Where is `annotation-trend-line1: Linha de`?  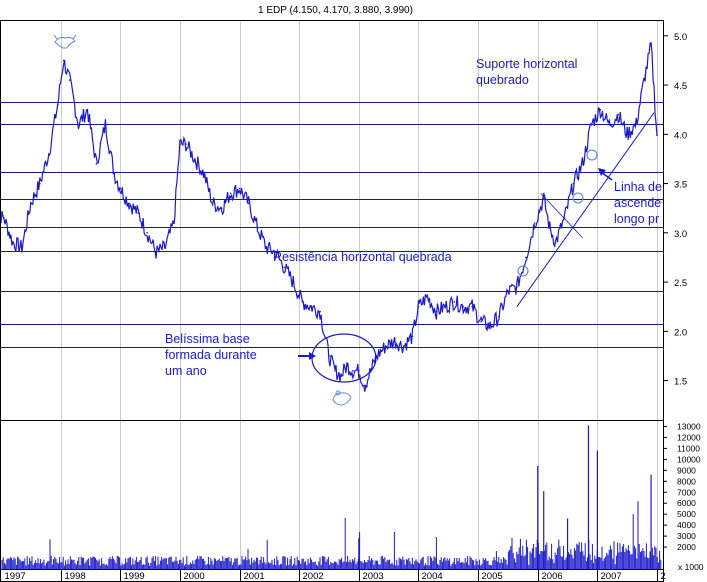 annotation-trend-line1: Linha de is located at coordinates (638, 187).